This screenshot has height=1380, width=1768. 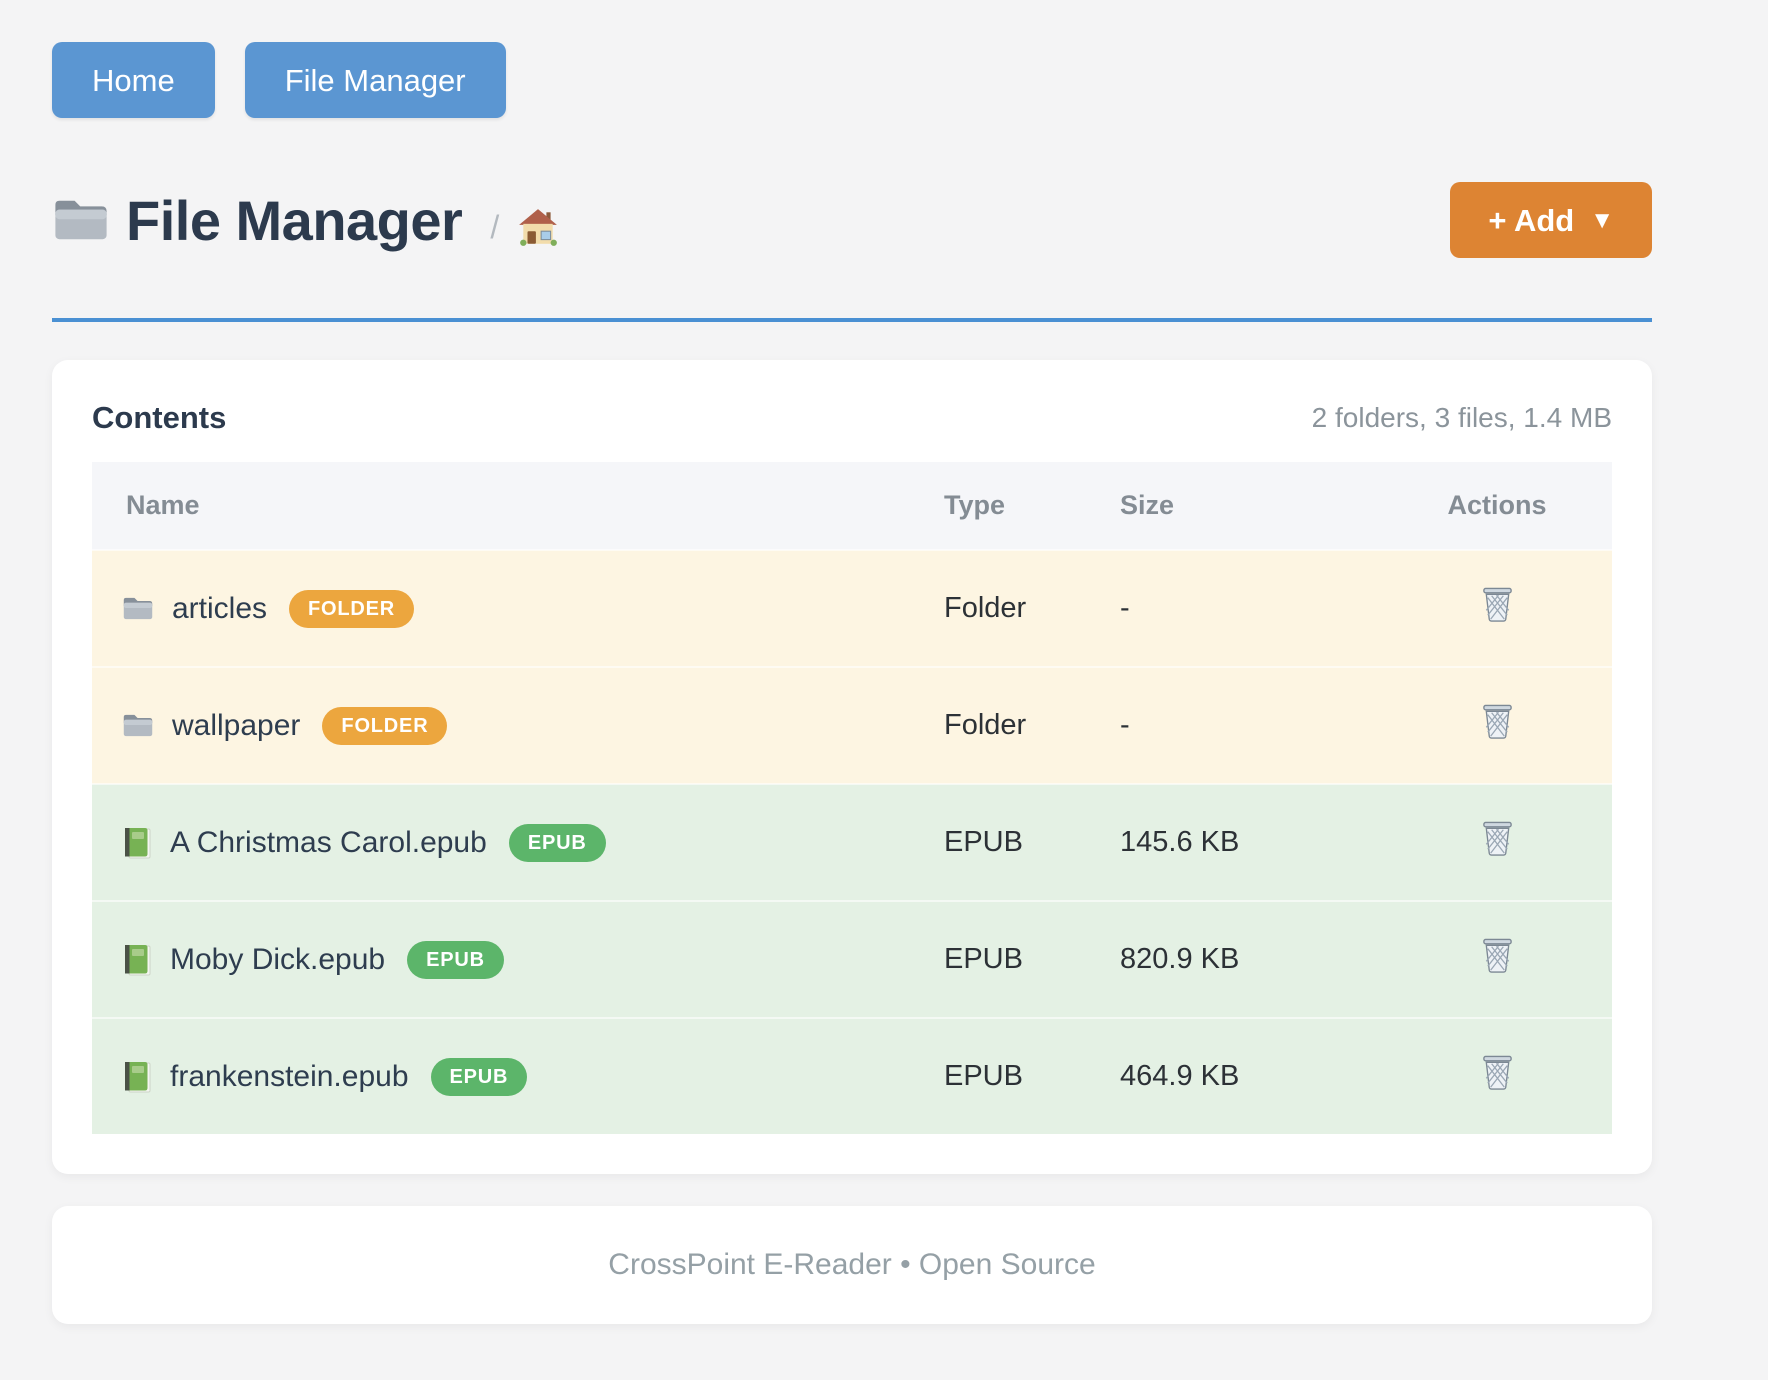 What do you see at coordinates (278, 959) in the screenshot?
I see `file-name: Moby Dick.epub` at bounding box center [278, 959].